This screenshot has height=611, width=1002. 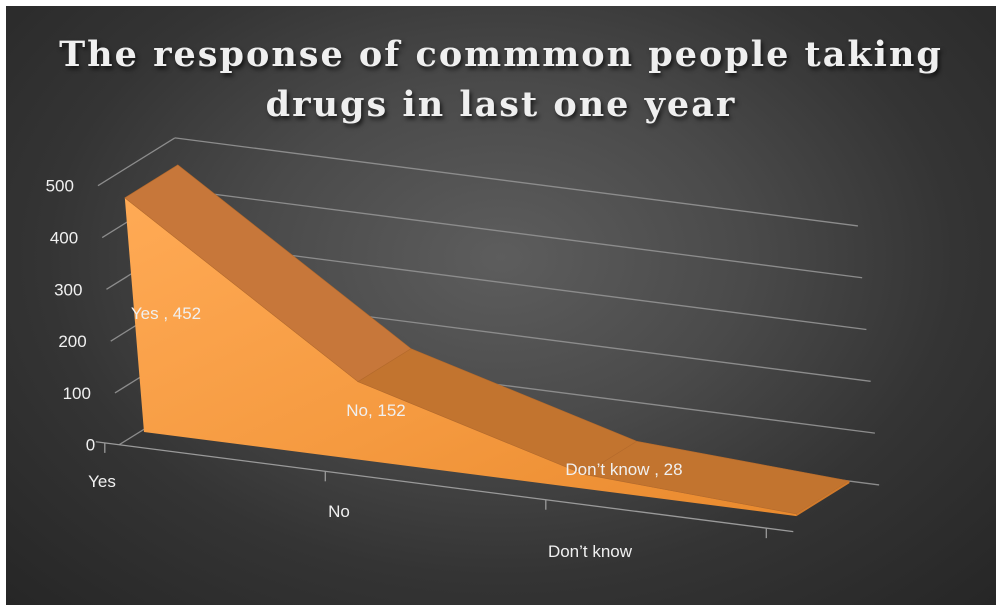 What do you see at coordinates (376, 410) in the screenshot?
I see `data-label: No, 152` at bounding box center [376, 410].